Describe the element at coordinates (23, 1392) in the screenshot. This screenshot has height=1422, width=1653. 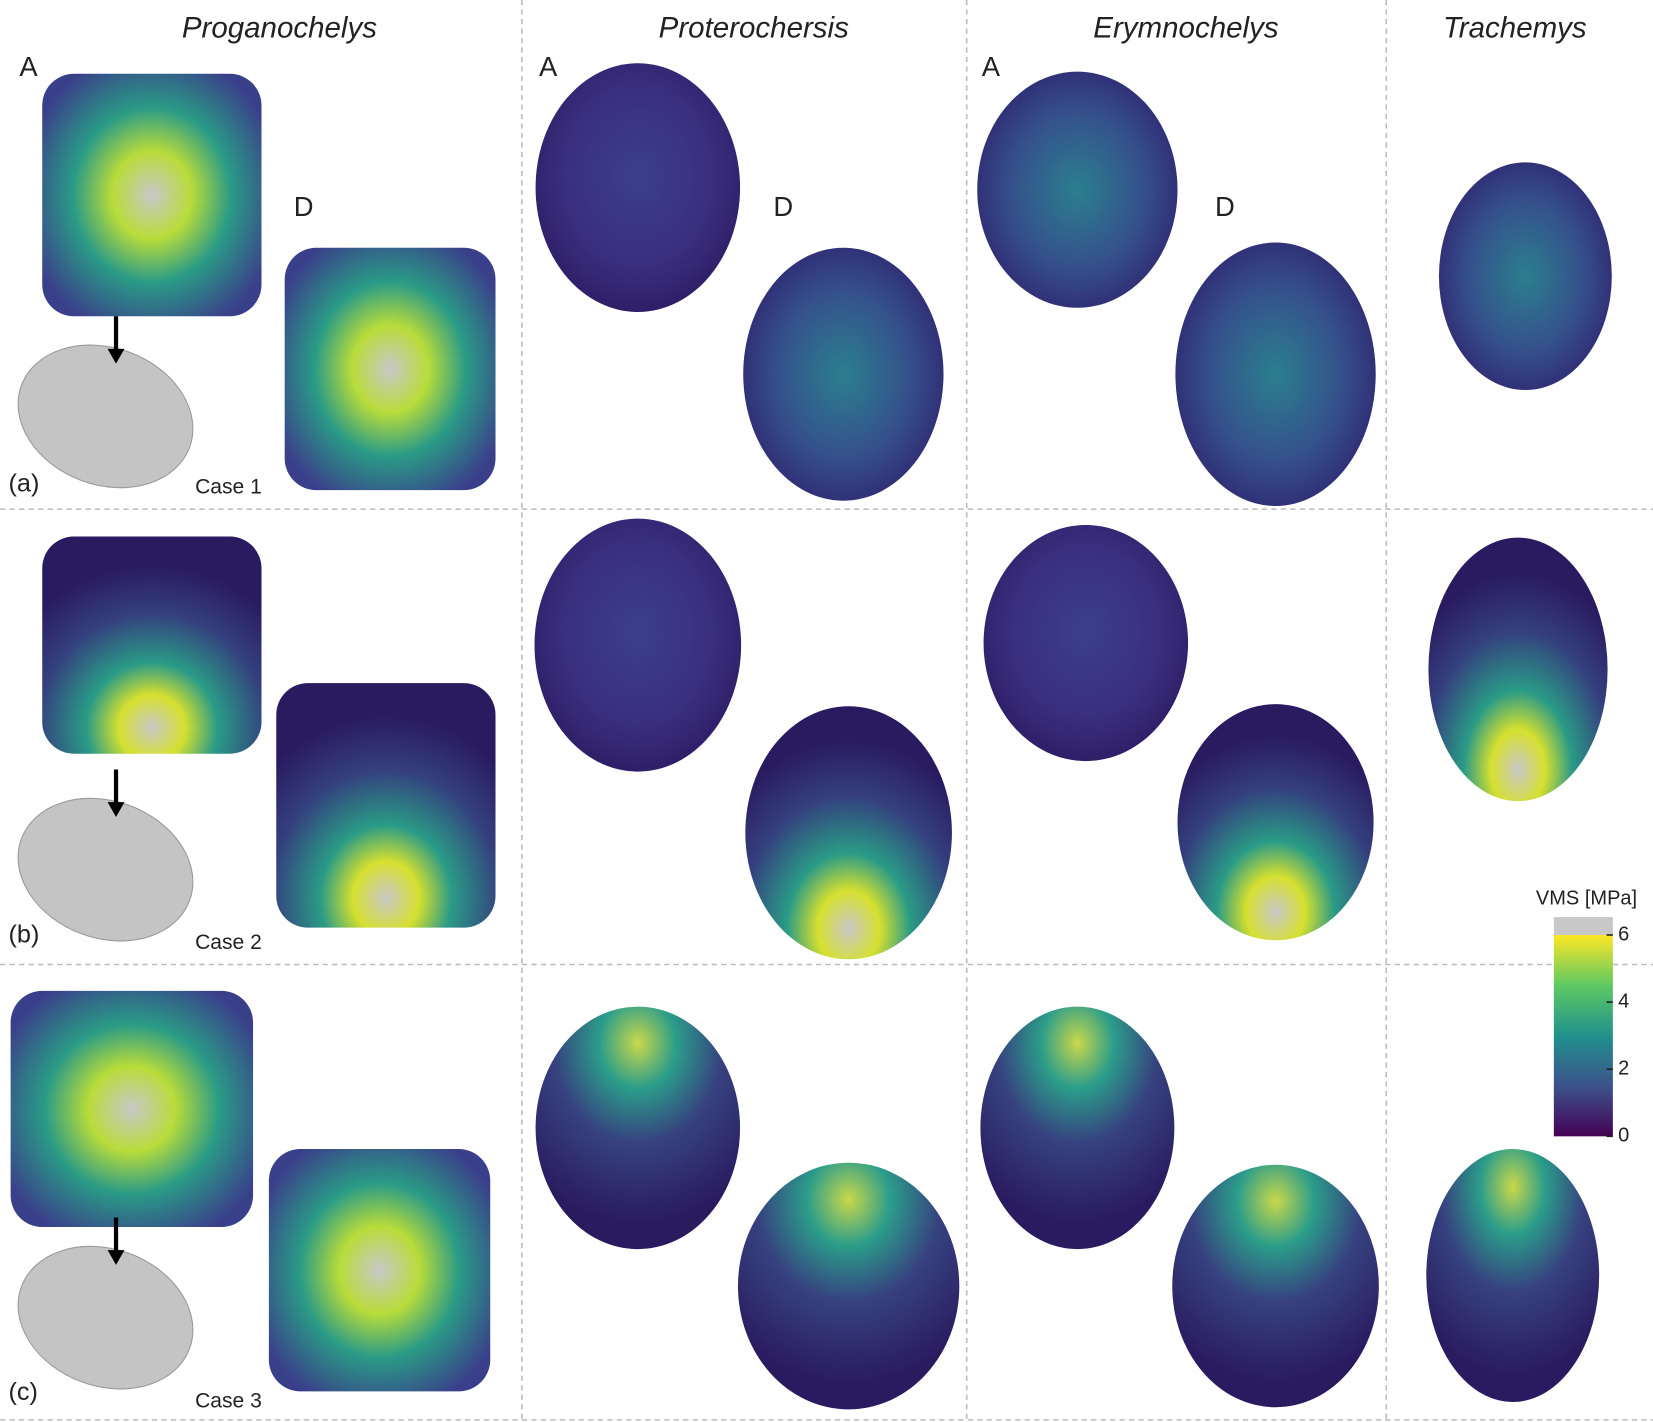
I see `row-label: (c)` at that location.